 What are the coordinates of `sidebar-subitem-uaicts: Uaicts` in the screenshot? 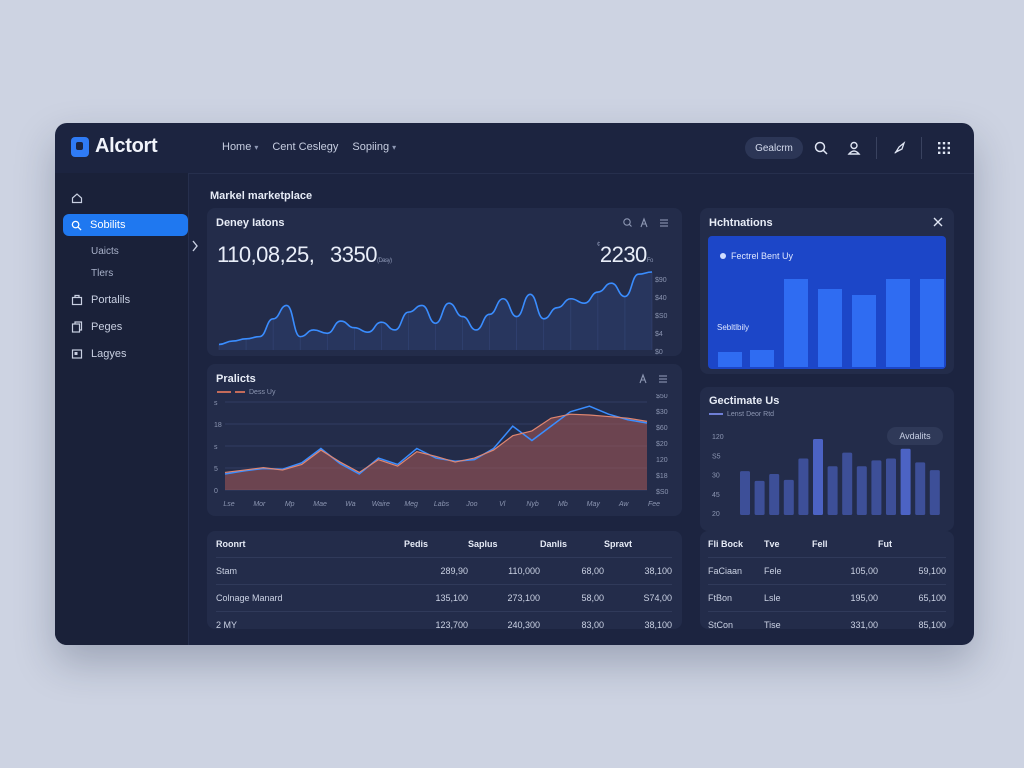 It's located at (105, 251).